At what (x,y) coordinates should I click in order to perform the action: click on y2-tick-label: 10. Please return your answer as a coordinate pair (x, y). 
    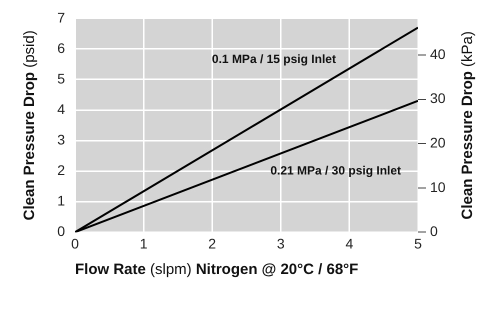
    Looking at the image, I should click on (438, 186).